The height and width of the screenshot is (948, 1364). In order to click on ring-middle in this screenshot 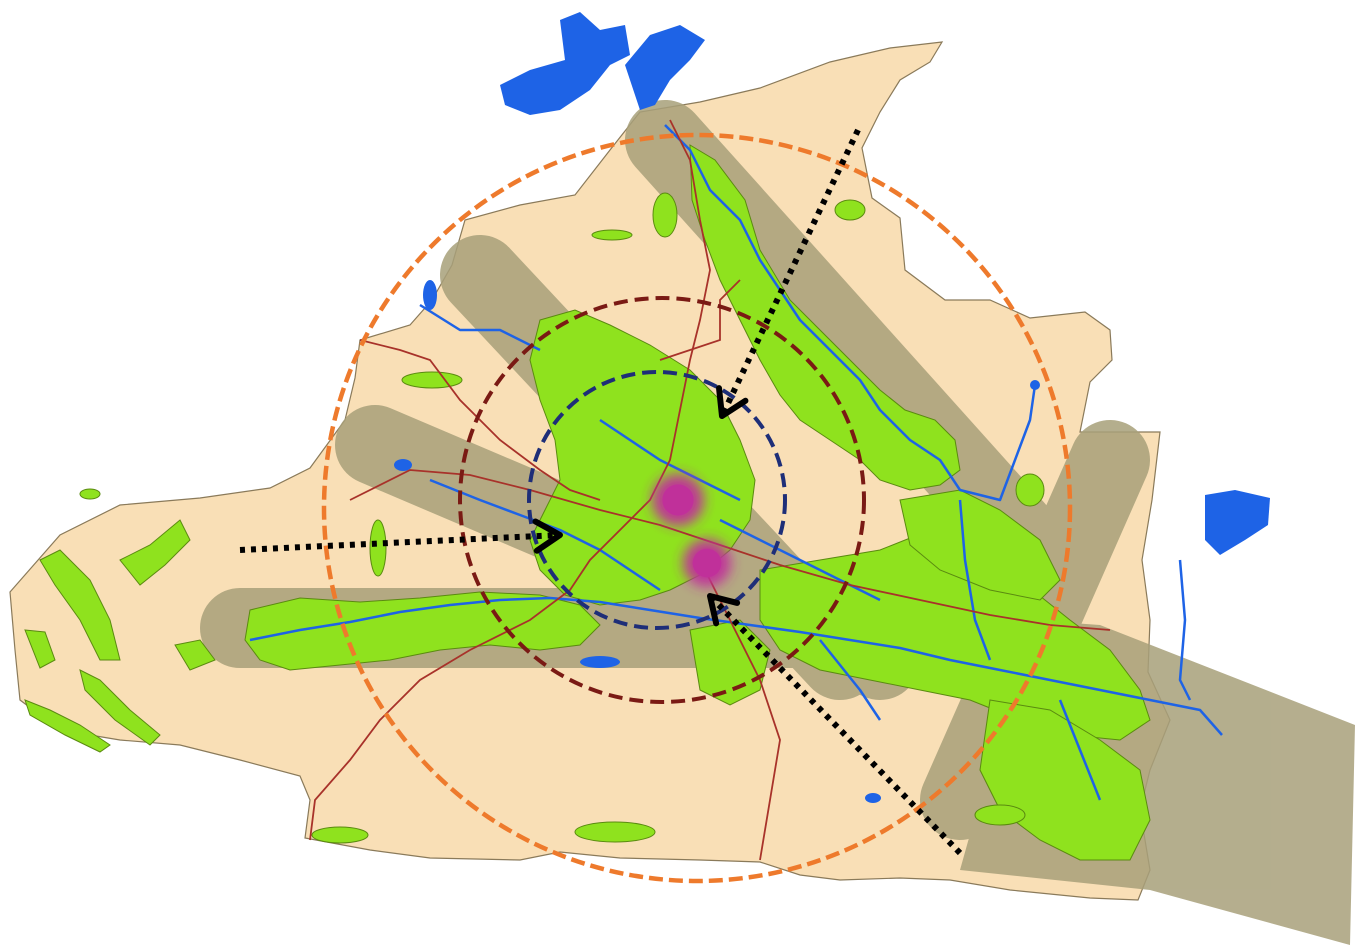, I will do `click(662, 500)`.